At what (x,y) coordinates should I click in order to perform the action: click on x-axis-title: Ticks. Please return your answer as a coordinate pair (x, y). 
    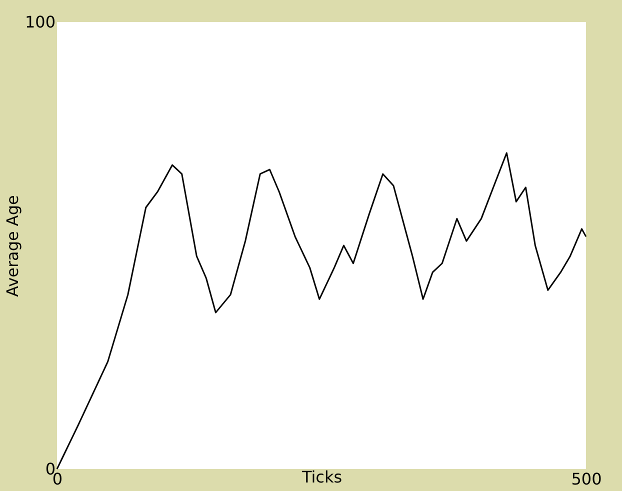
    Looking at the image, I should click on (321, 477).